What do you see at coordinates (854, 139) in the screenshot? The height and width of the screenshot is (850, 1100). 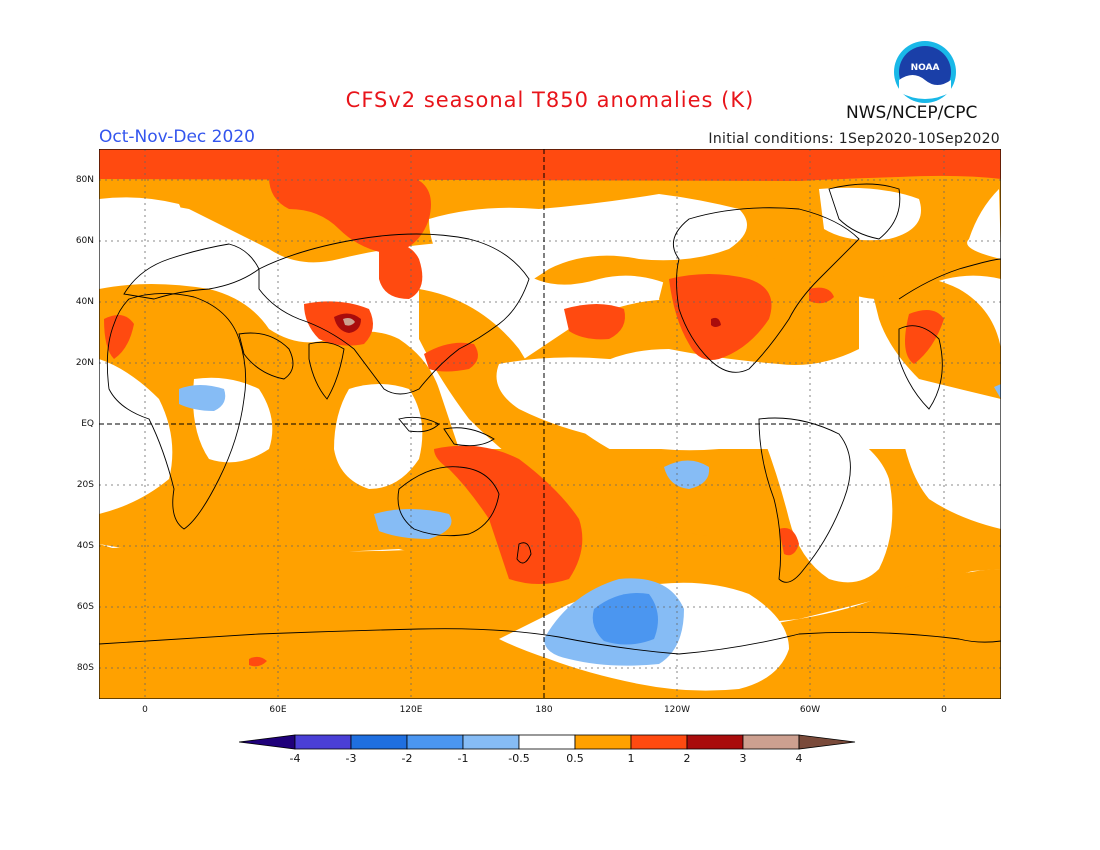 I see `initial-conditions-label: Initial conditions: 1Sep2020-10Sep2020` at bounding box center [854, 139].